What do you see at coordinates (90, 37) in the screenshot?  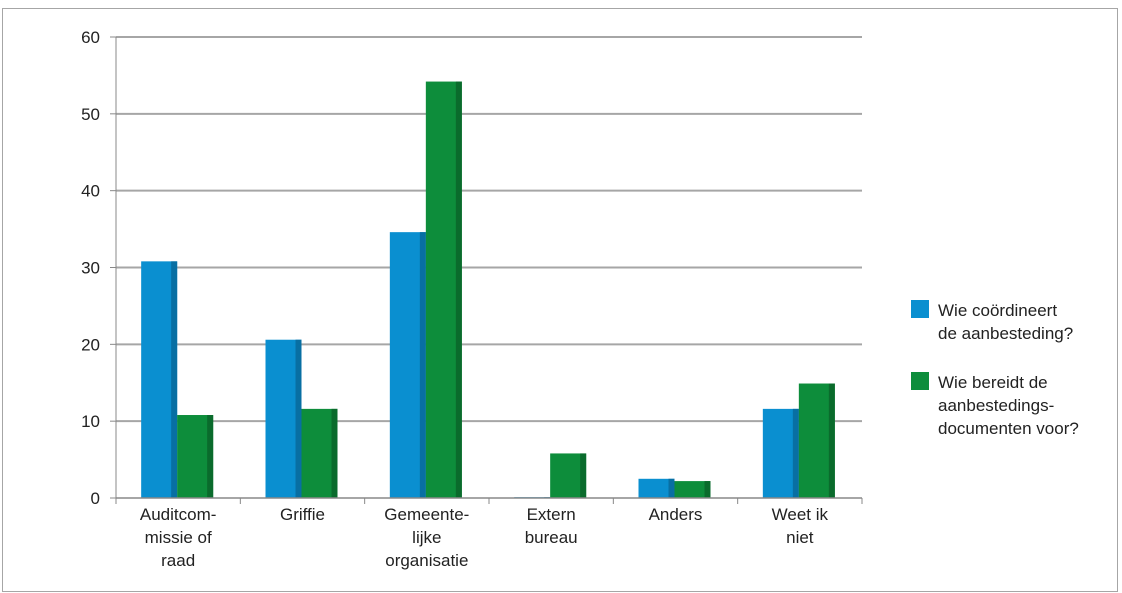 I see `y-tick-label: 60` at bounding box center [90, 37].